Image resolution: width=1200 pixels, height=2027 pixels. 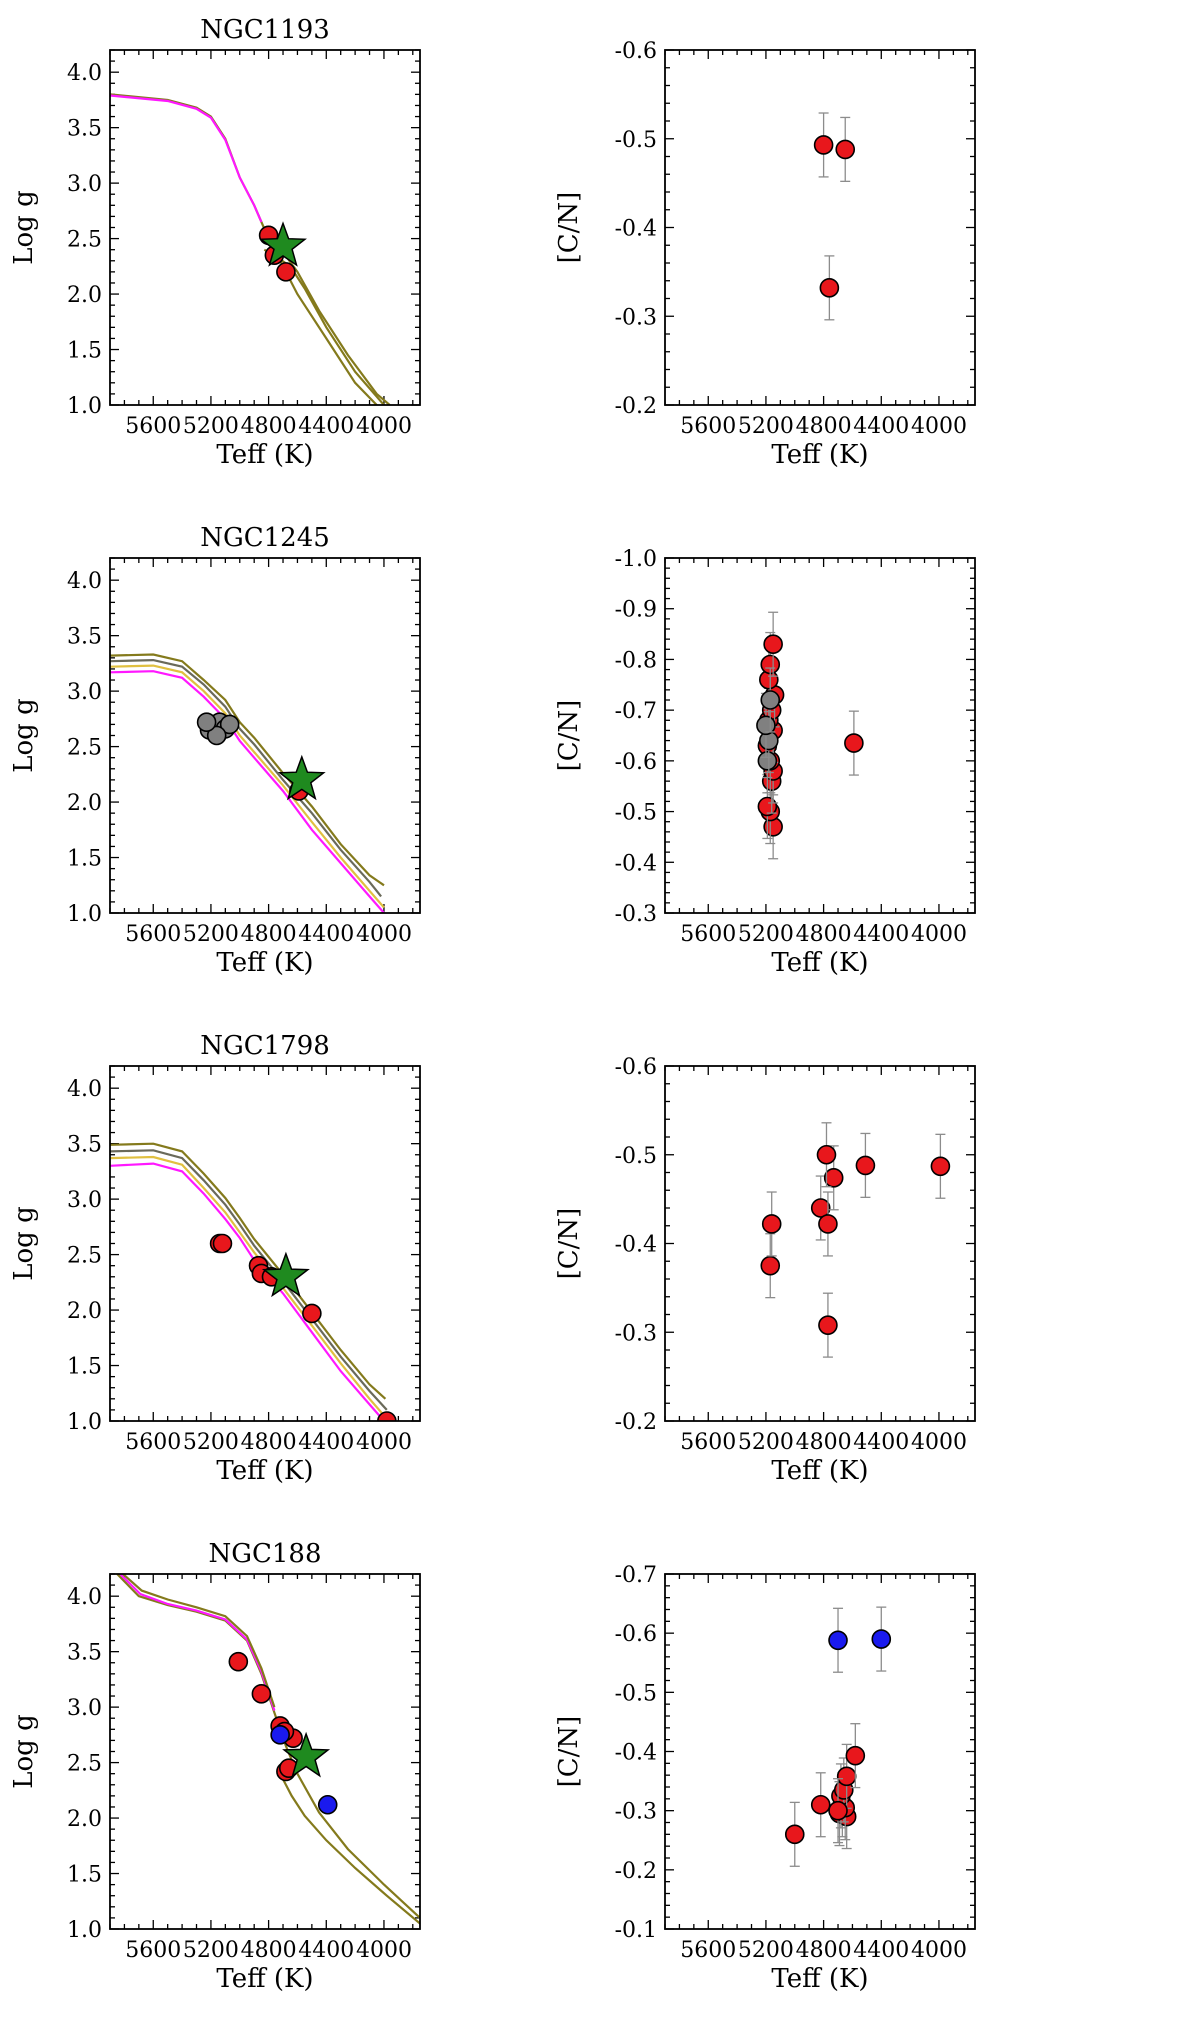 I want to click on x-tick-label: 4400, so click(x=881, y=426).